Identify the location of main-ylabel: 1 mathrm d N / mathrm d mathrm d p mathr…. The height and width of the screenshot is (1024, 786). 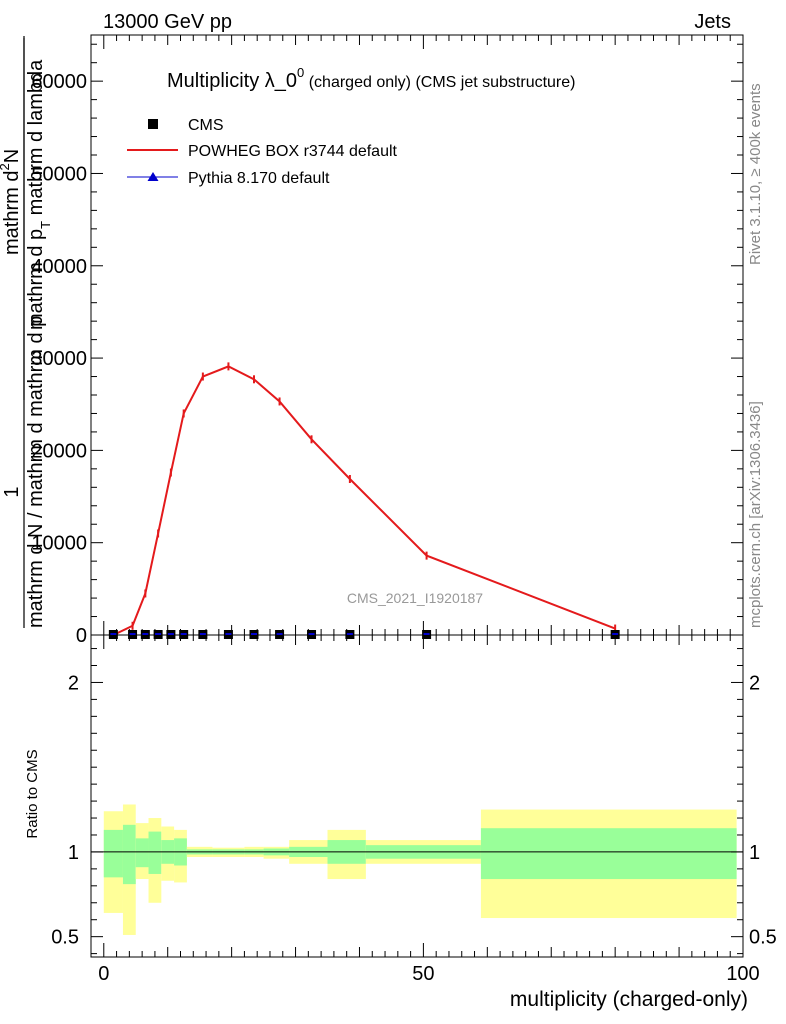
(26, 332).